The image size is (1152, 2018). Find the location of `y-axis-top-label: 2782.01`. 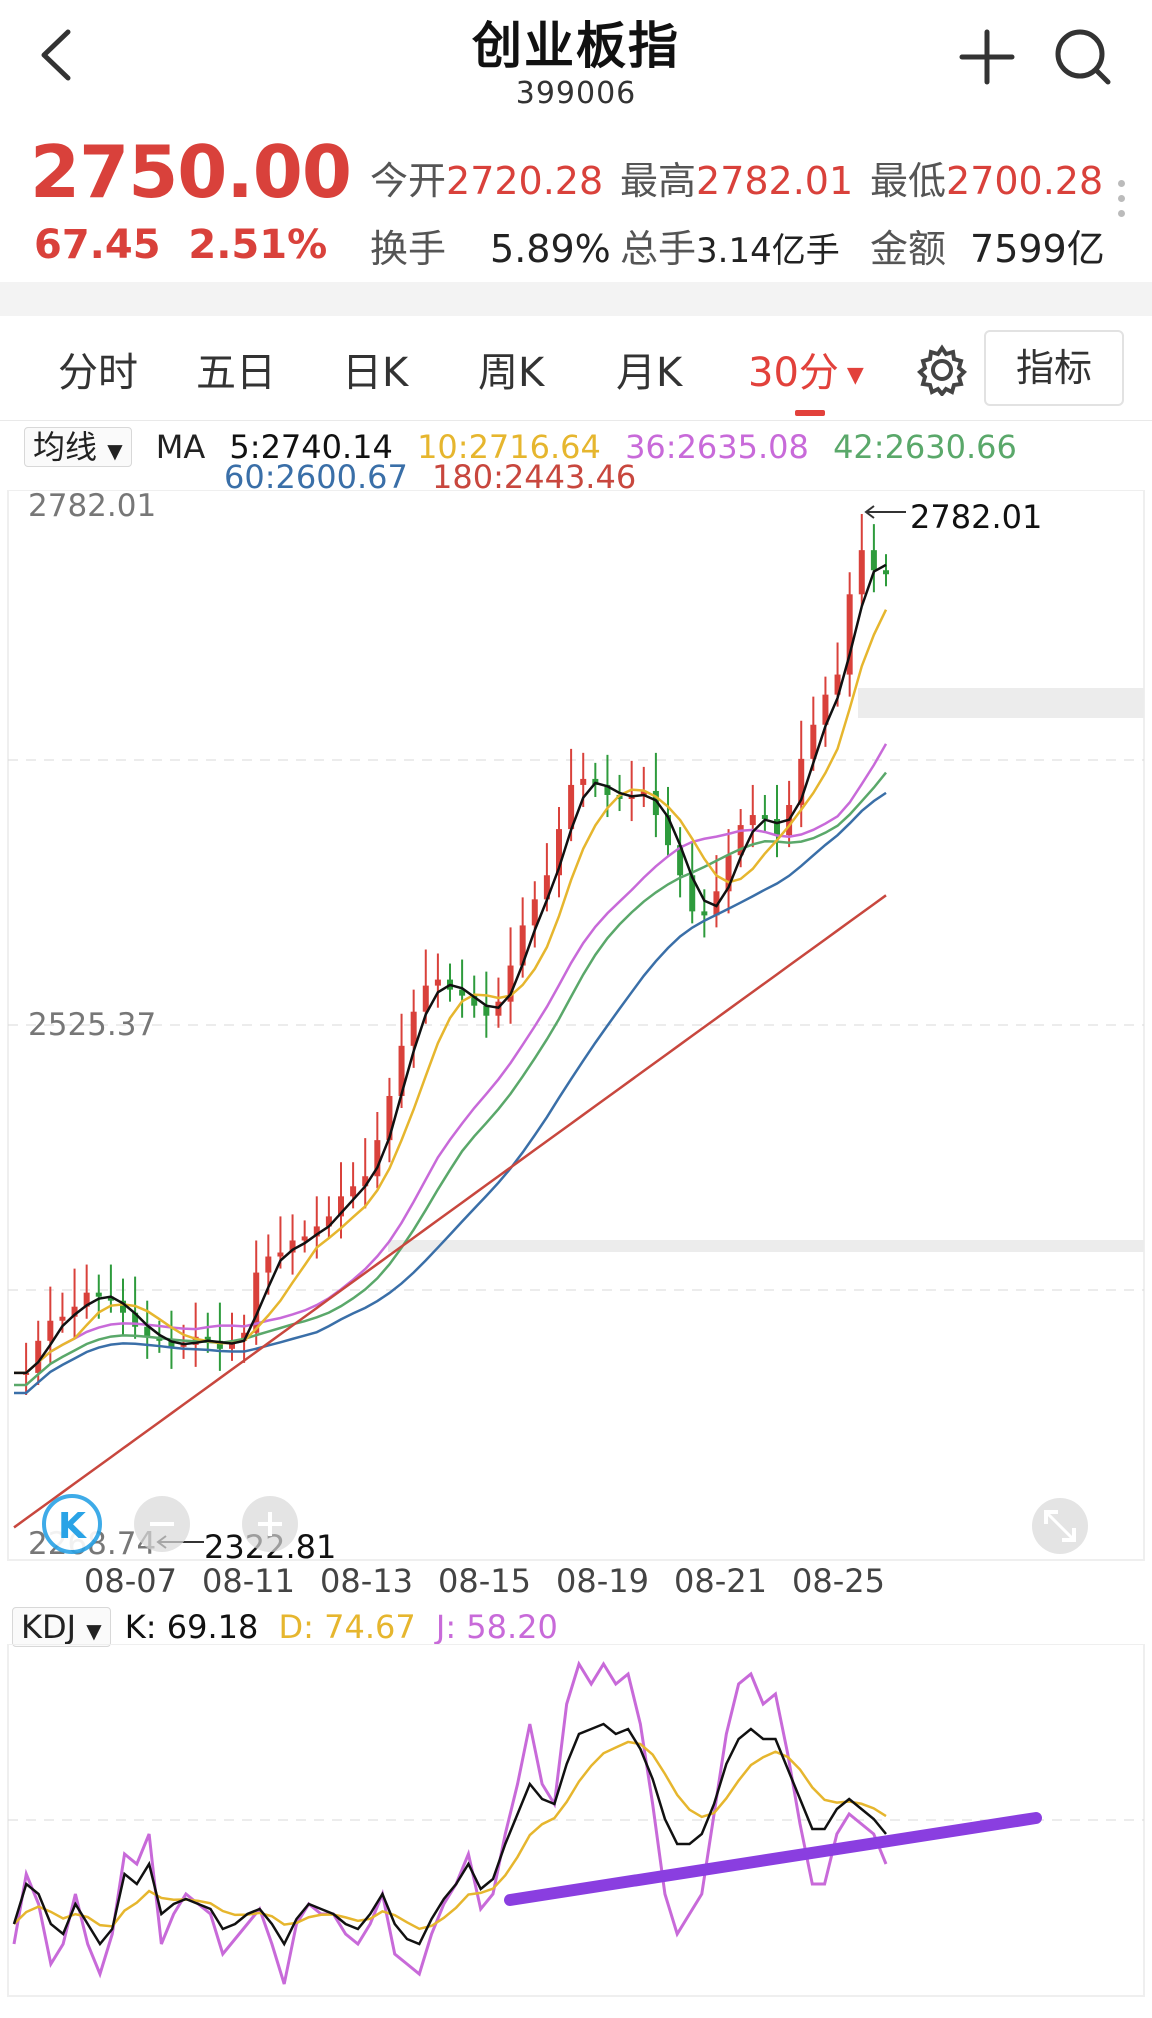

y-axis-top-label: 2782.01 is located at coordinates (92, 507).